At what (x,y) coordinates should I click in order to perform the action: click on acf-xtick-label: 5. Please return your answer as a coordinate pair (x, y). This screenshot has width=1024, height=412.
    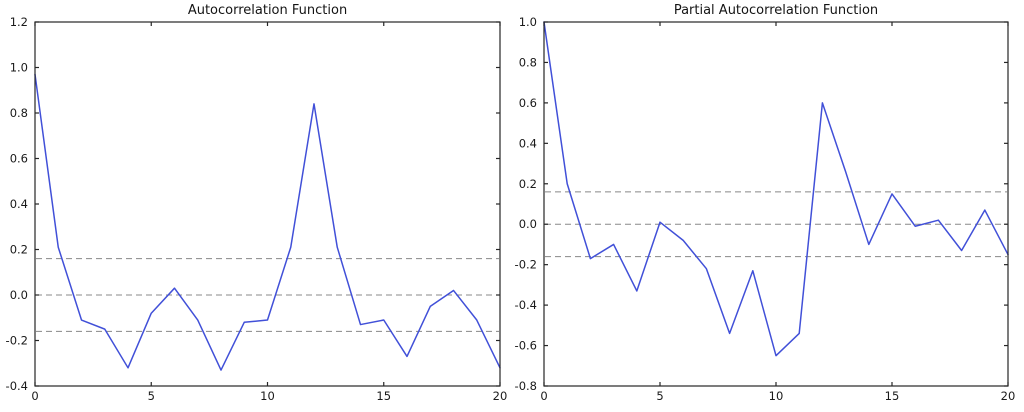
    Looking at the image, I should click on (151, 396).